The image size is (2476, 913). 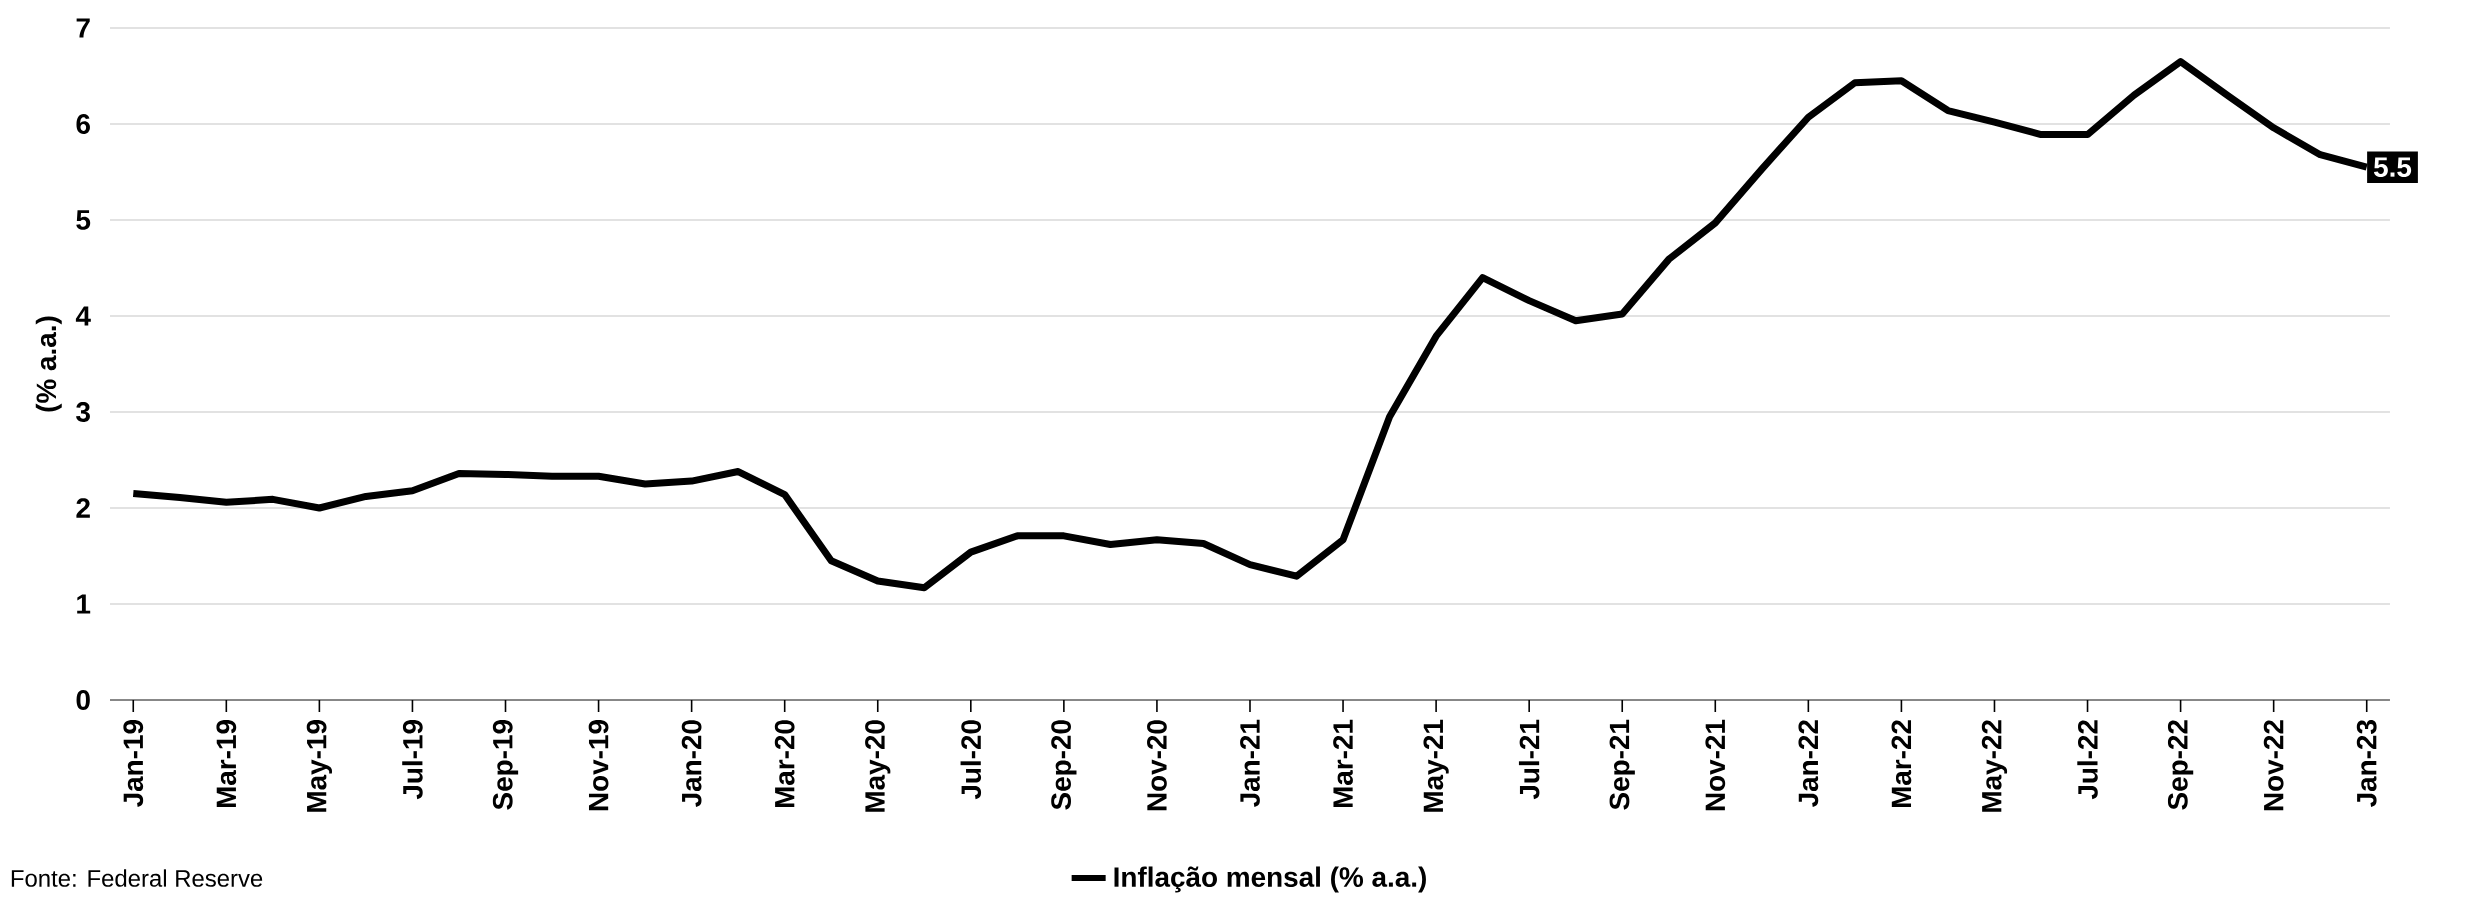 What do you see at coordinates (83, 28) in the screenshot?
I see `y-tick-label: 7` at bounding box center [83, 28].